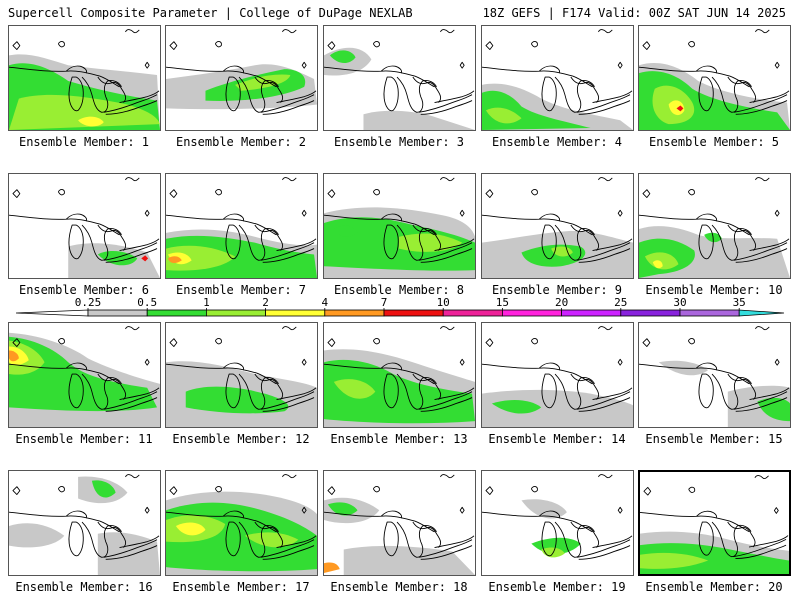  What do you see at coordinates (739, 302) in the screenshot?
I see `colorbar-tick-label: 35` at bounding box center [739, 302].